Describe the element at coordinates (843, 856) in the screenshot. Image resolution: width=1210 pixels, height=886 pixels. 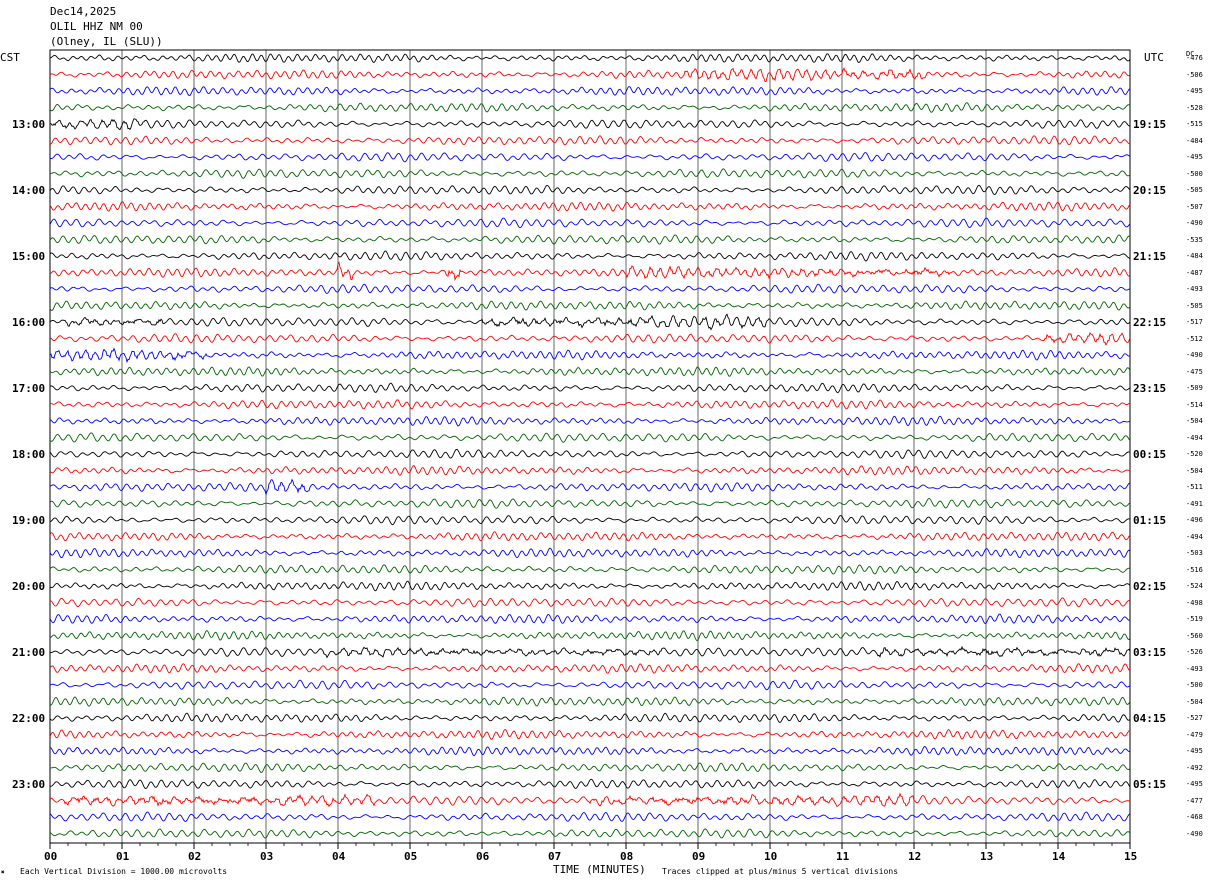
I see `x-tick-label: 11` at that location.